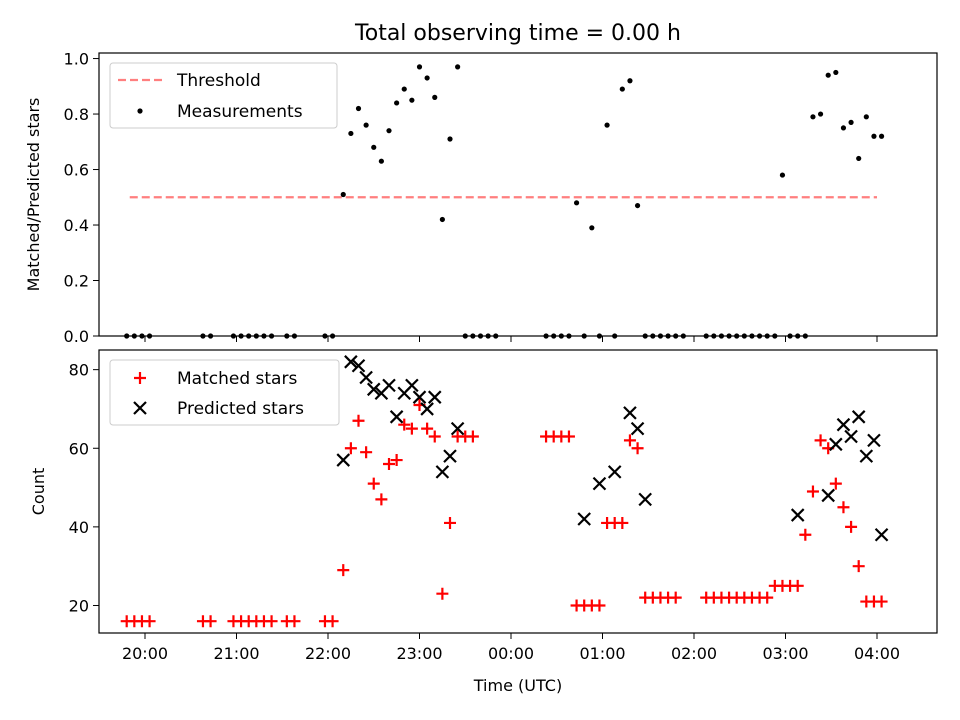 This screenshot has width=960, height=720. What do you see at coordinates (76, 59) in the screenshot?
I see `top-y-tick-label: 1.0` at bounding box center [76, 59].